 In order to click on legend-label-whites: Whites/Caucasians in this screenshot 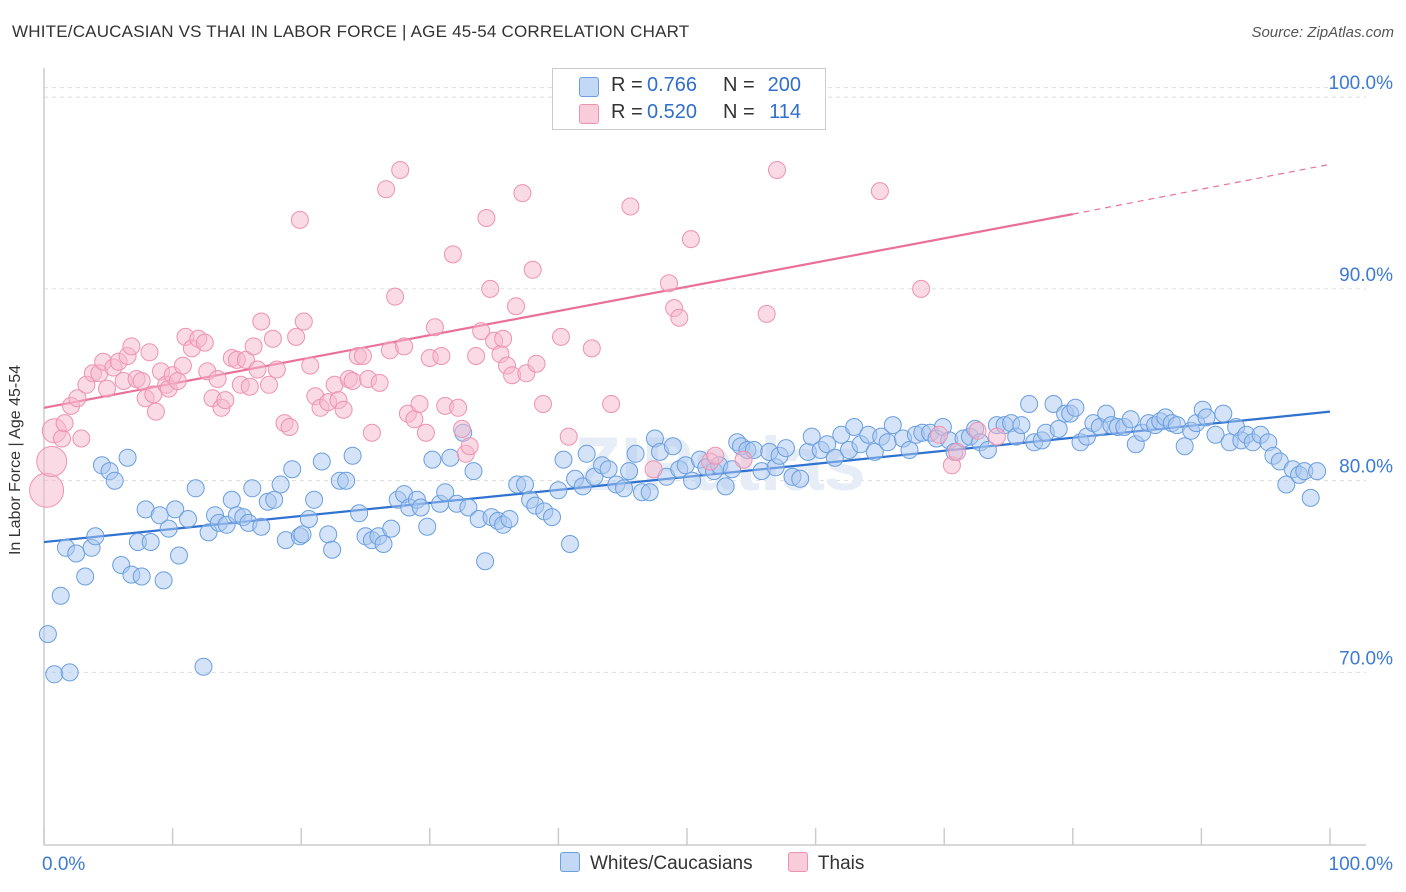, I will do `click(671, 863)`.